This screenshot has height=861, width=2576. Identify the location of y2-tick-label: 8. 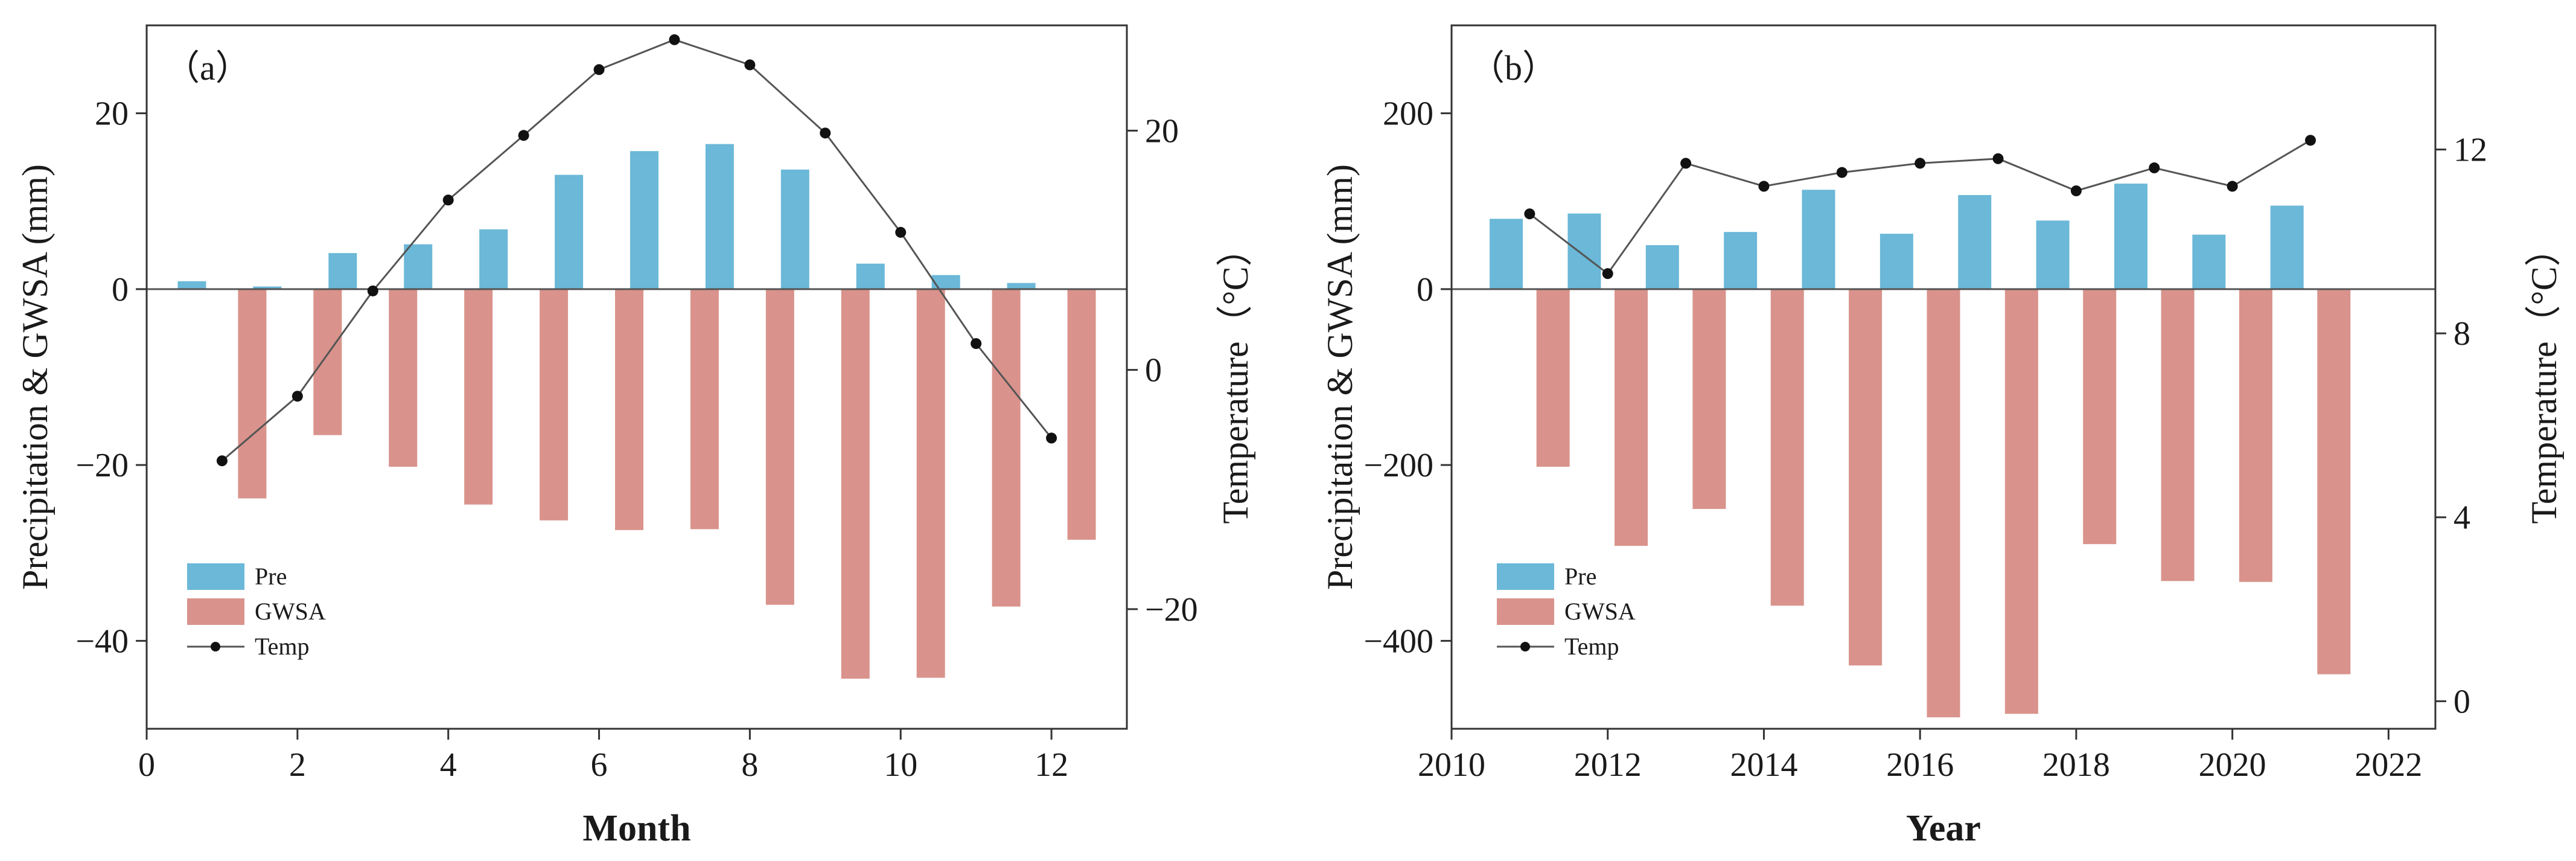
(2461, 334).